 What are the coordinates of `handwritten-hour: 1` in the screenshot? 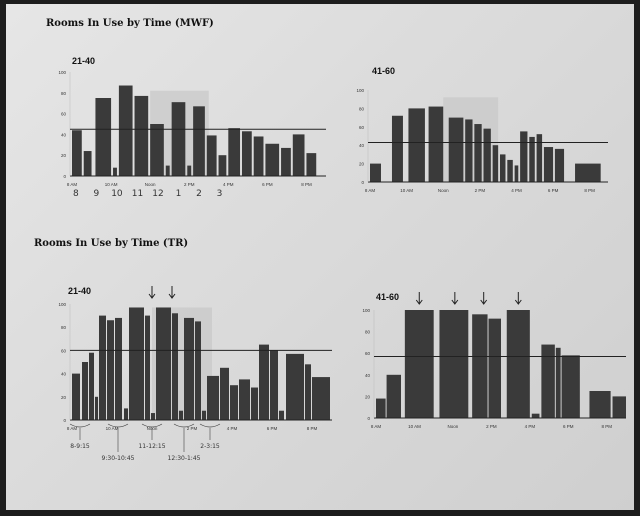 It's located at (179, 194).